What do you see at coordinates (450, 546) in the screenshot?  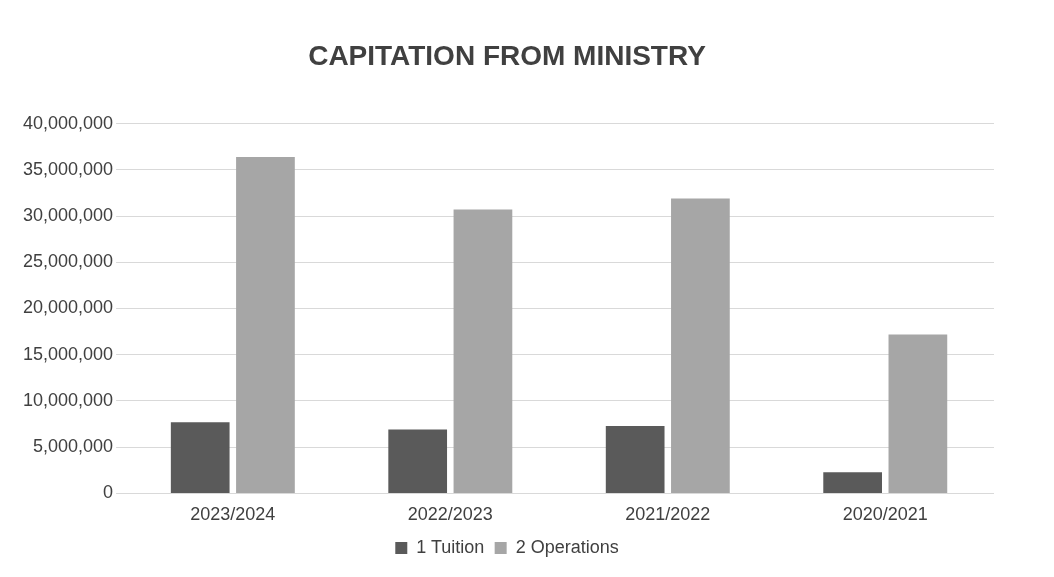 I see `legend-label: 1 Tuition` at bounding box center [450, 546].